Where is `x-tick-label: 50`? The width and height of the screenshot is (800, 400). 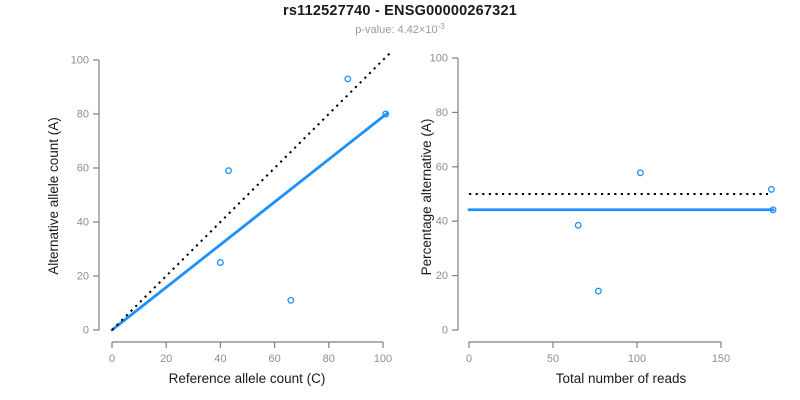 x-tick-label: 50 is located at coordinates (553, 359).